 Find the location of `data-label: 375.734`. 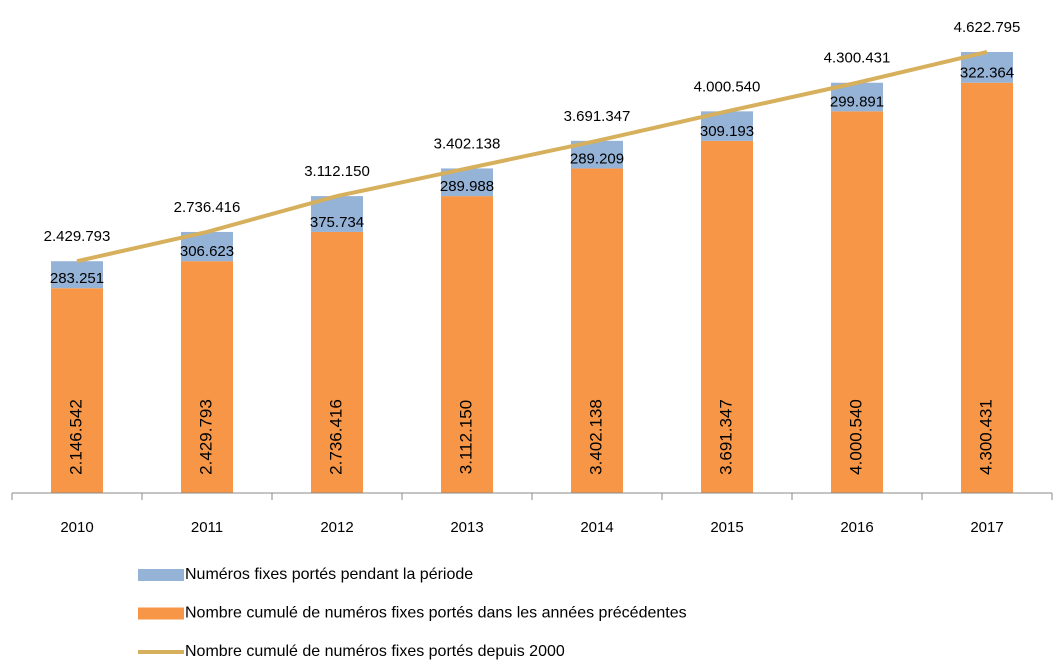

data-label: 375.734 is located at coordinates (337, 222).